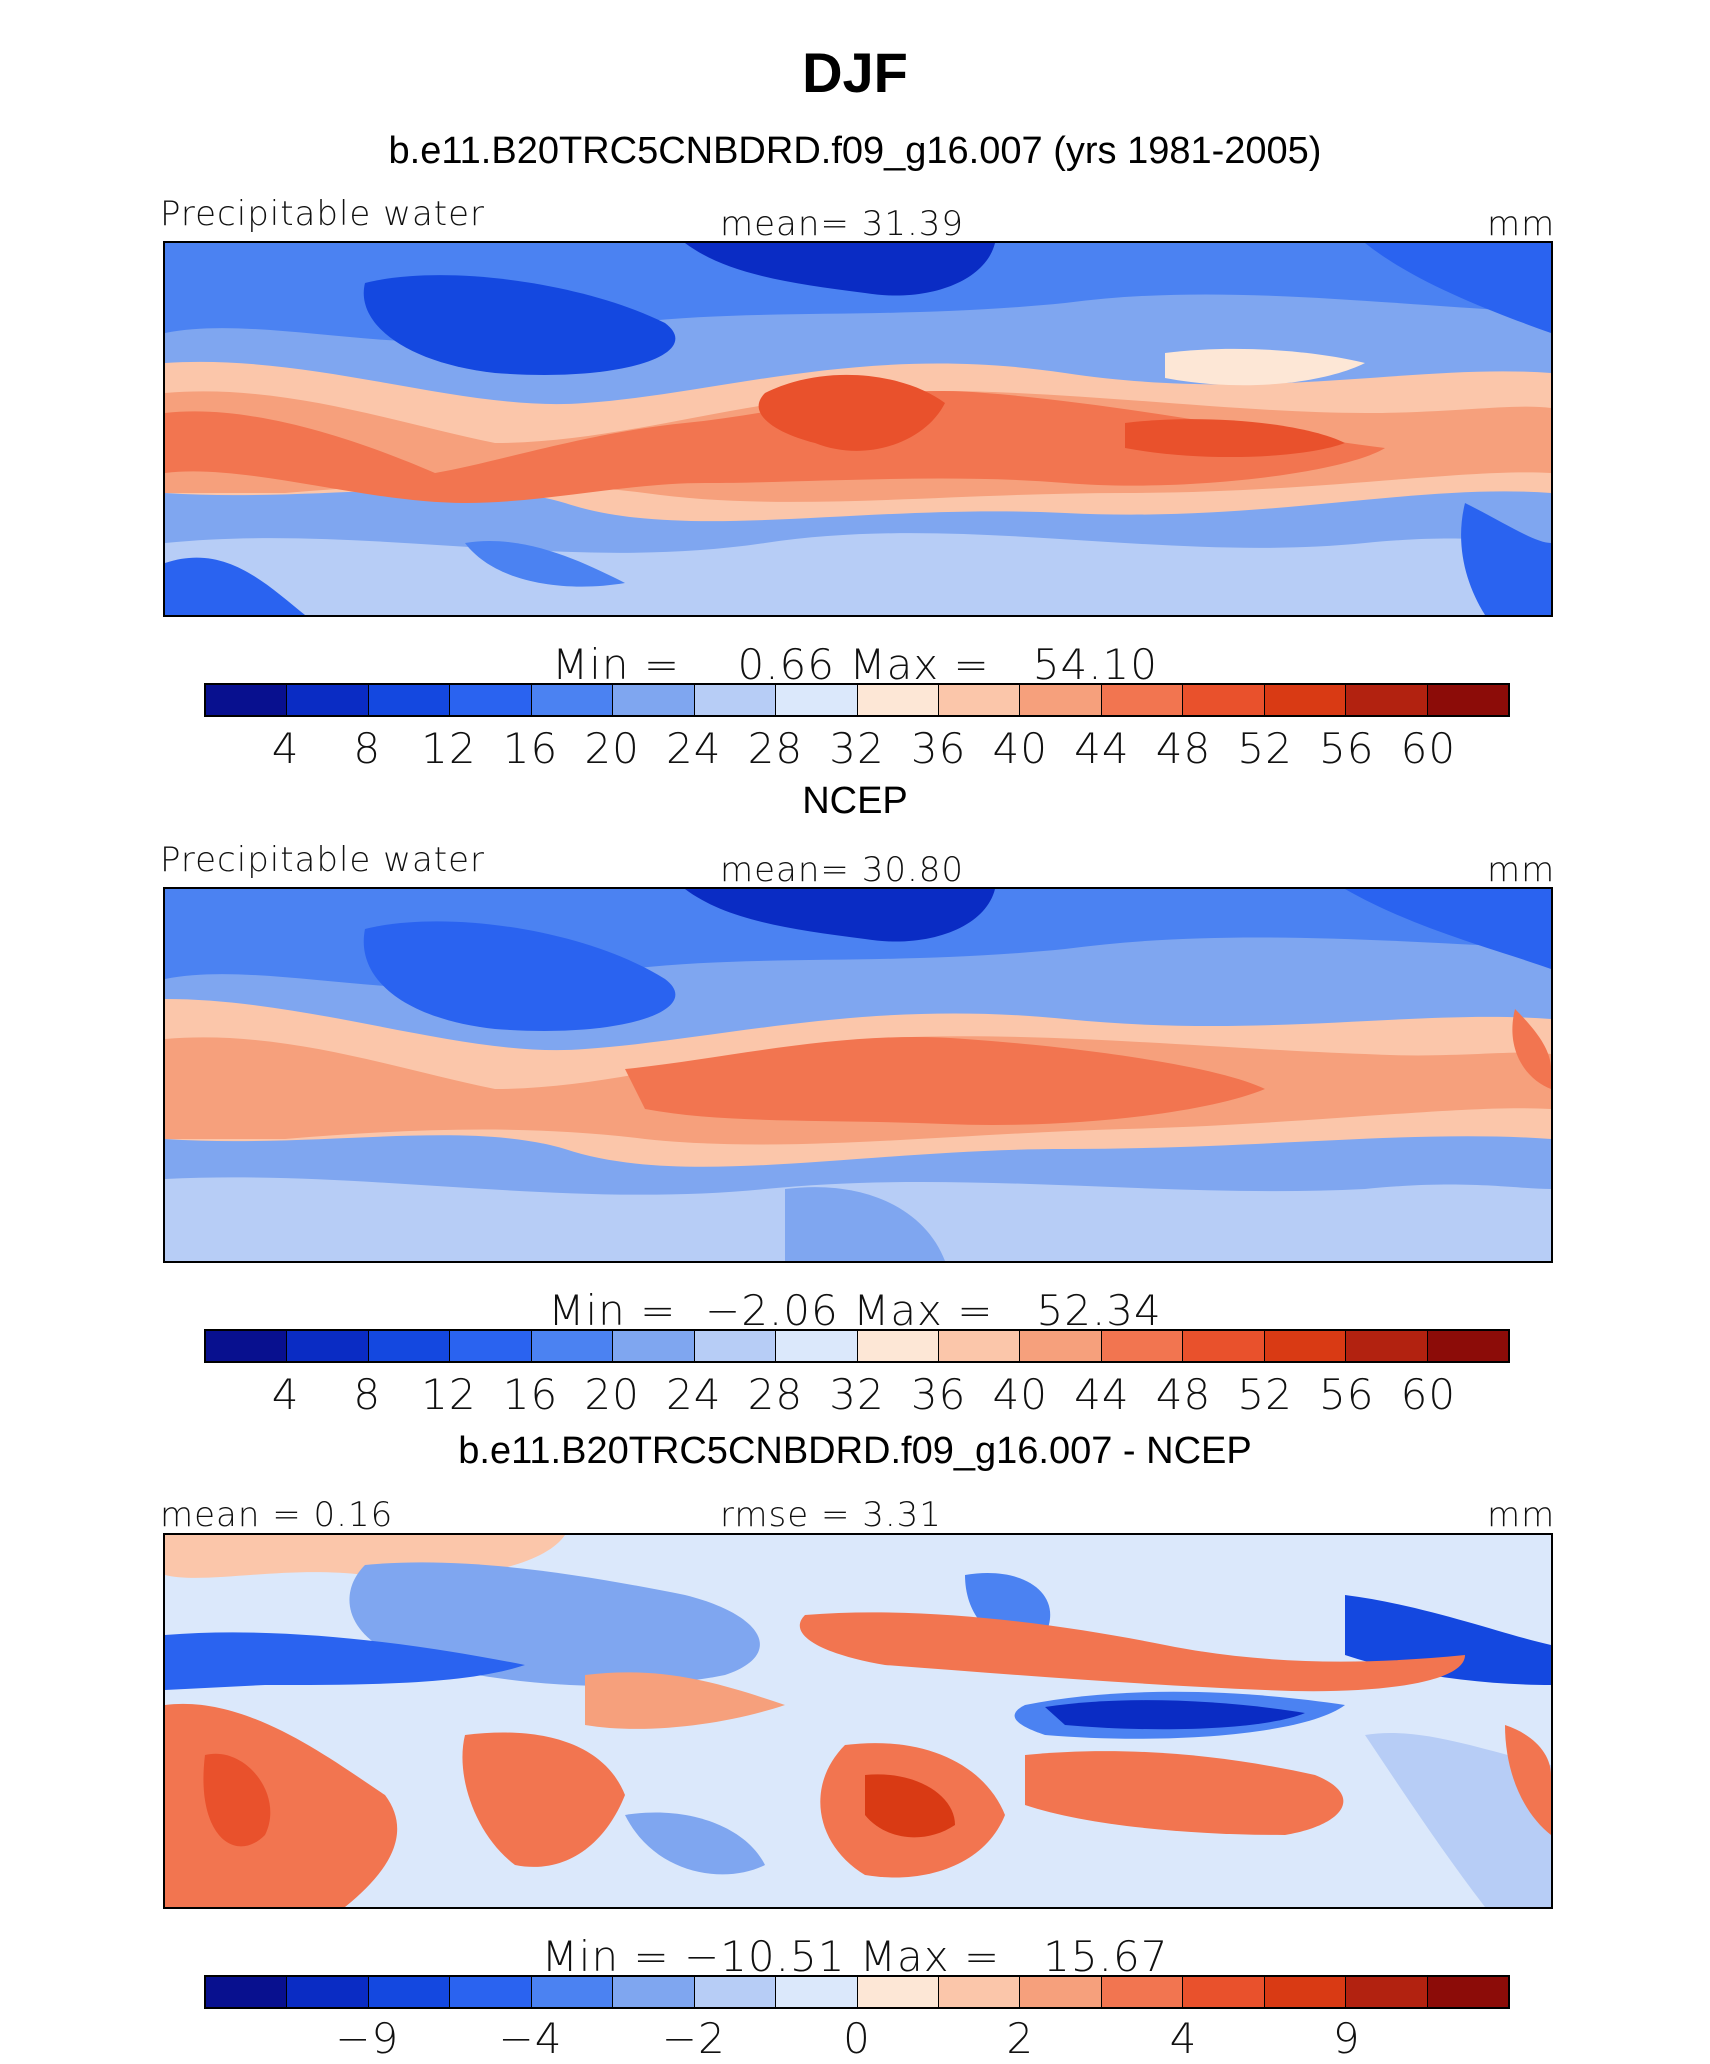  Describe the element at coordinates (323, 860) in the screenshot. I see `panel-2-variable-label: Precipitable water` at that location.